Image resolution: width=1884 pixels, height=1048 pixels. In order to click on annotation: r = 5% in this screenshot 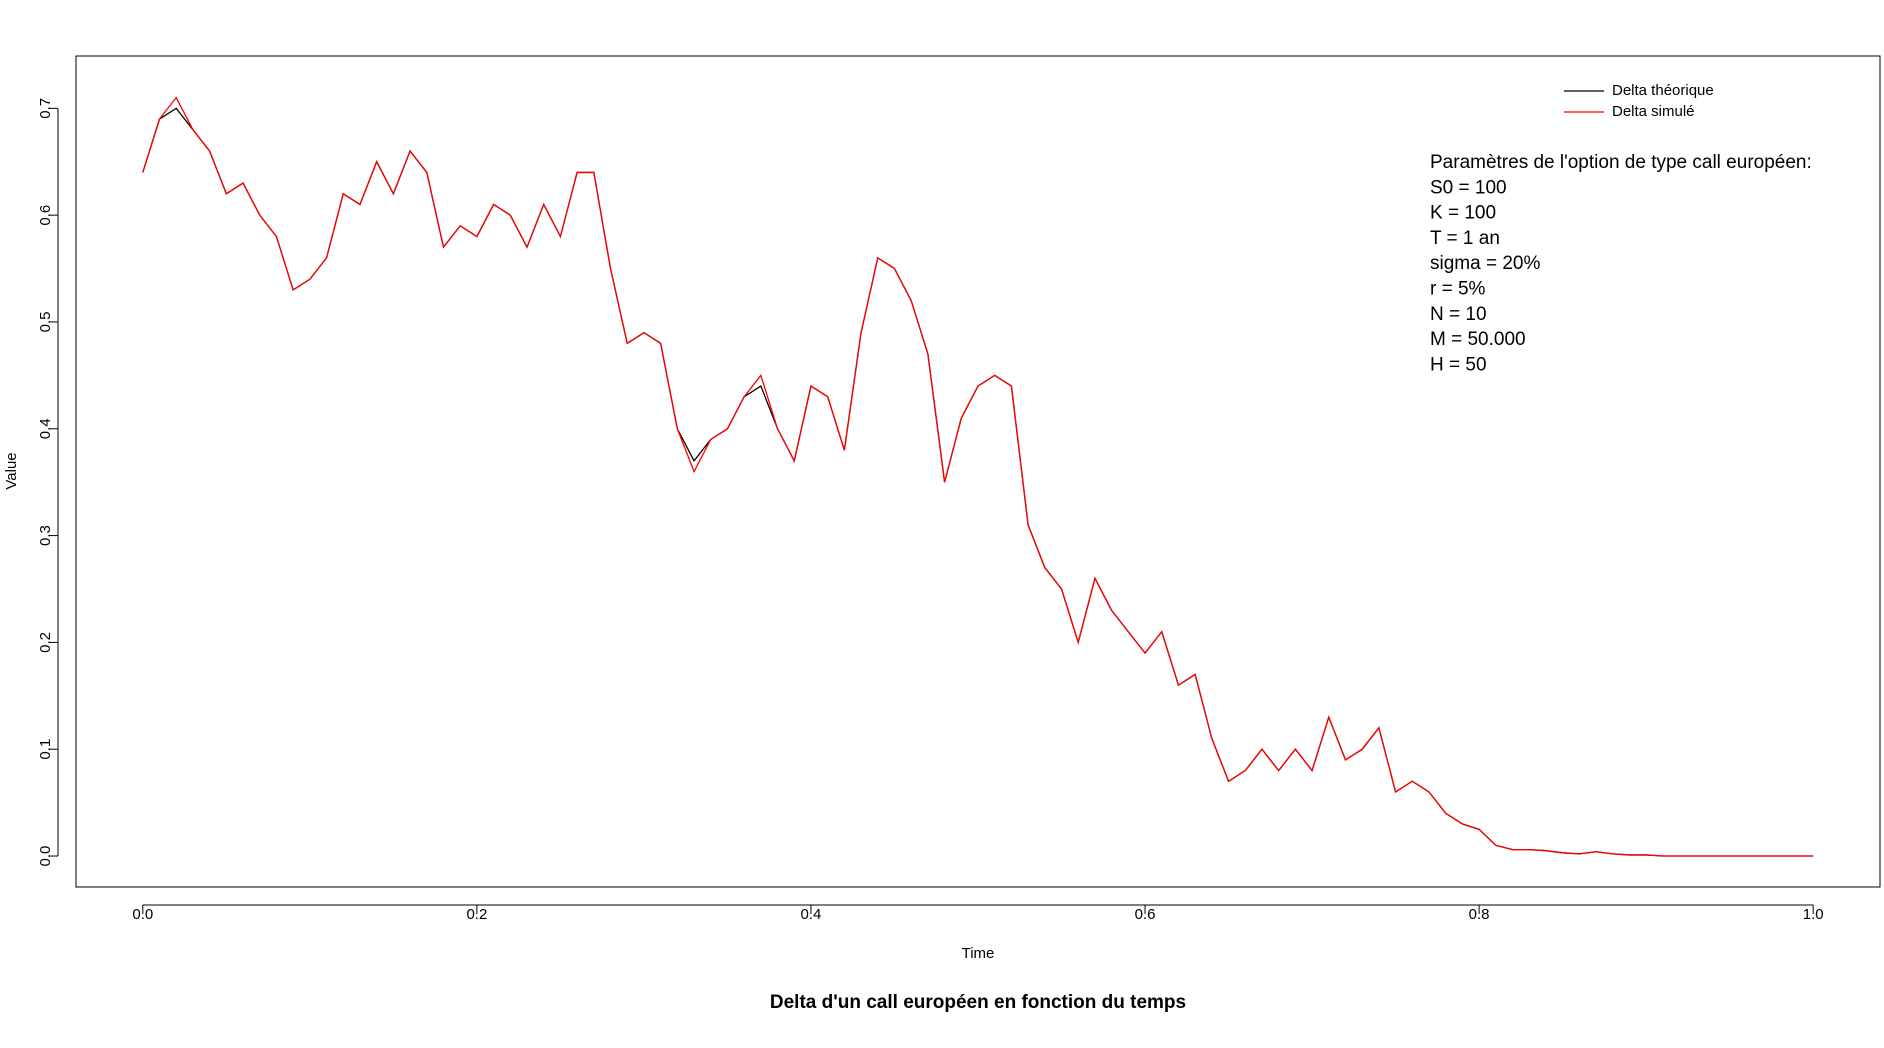, I will do `click(1458, 289)`.